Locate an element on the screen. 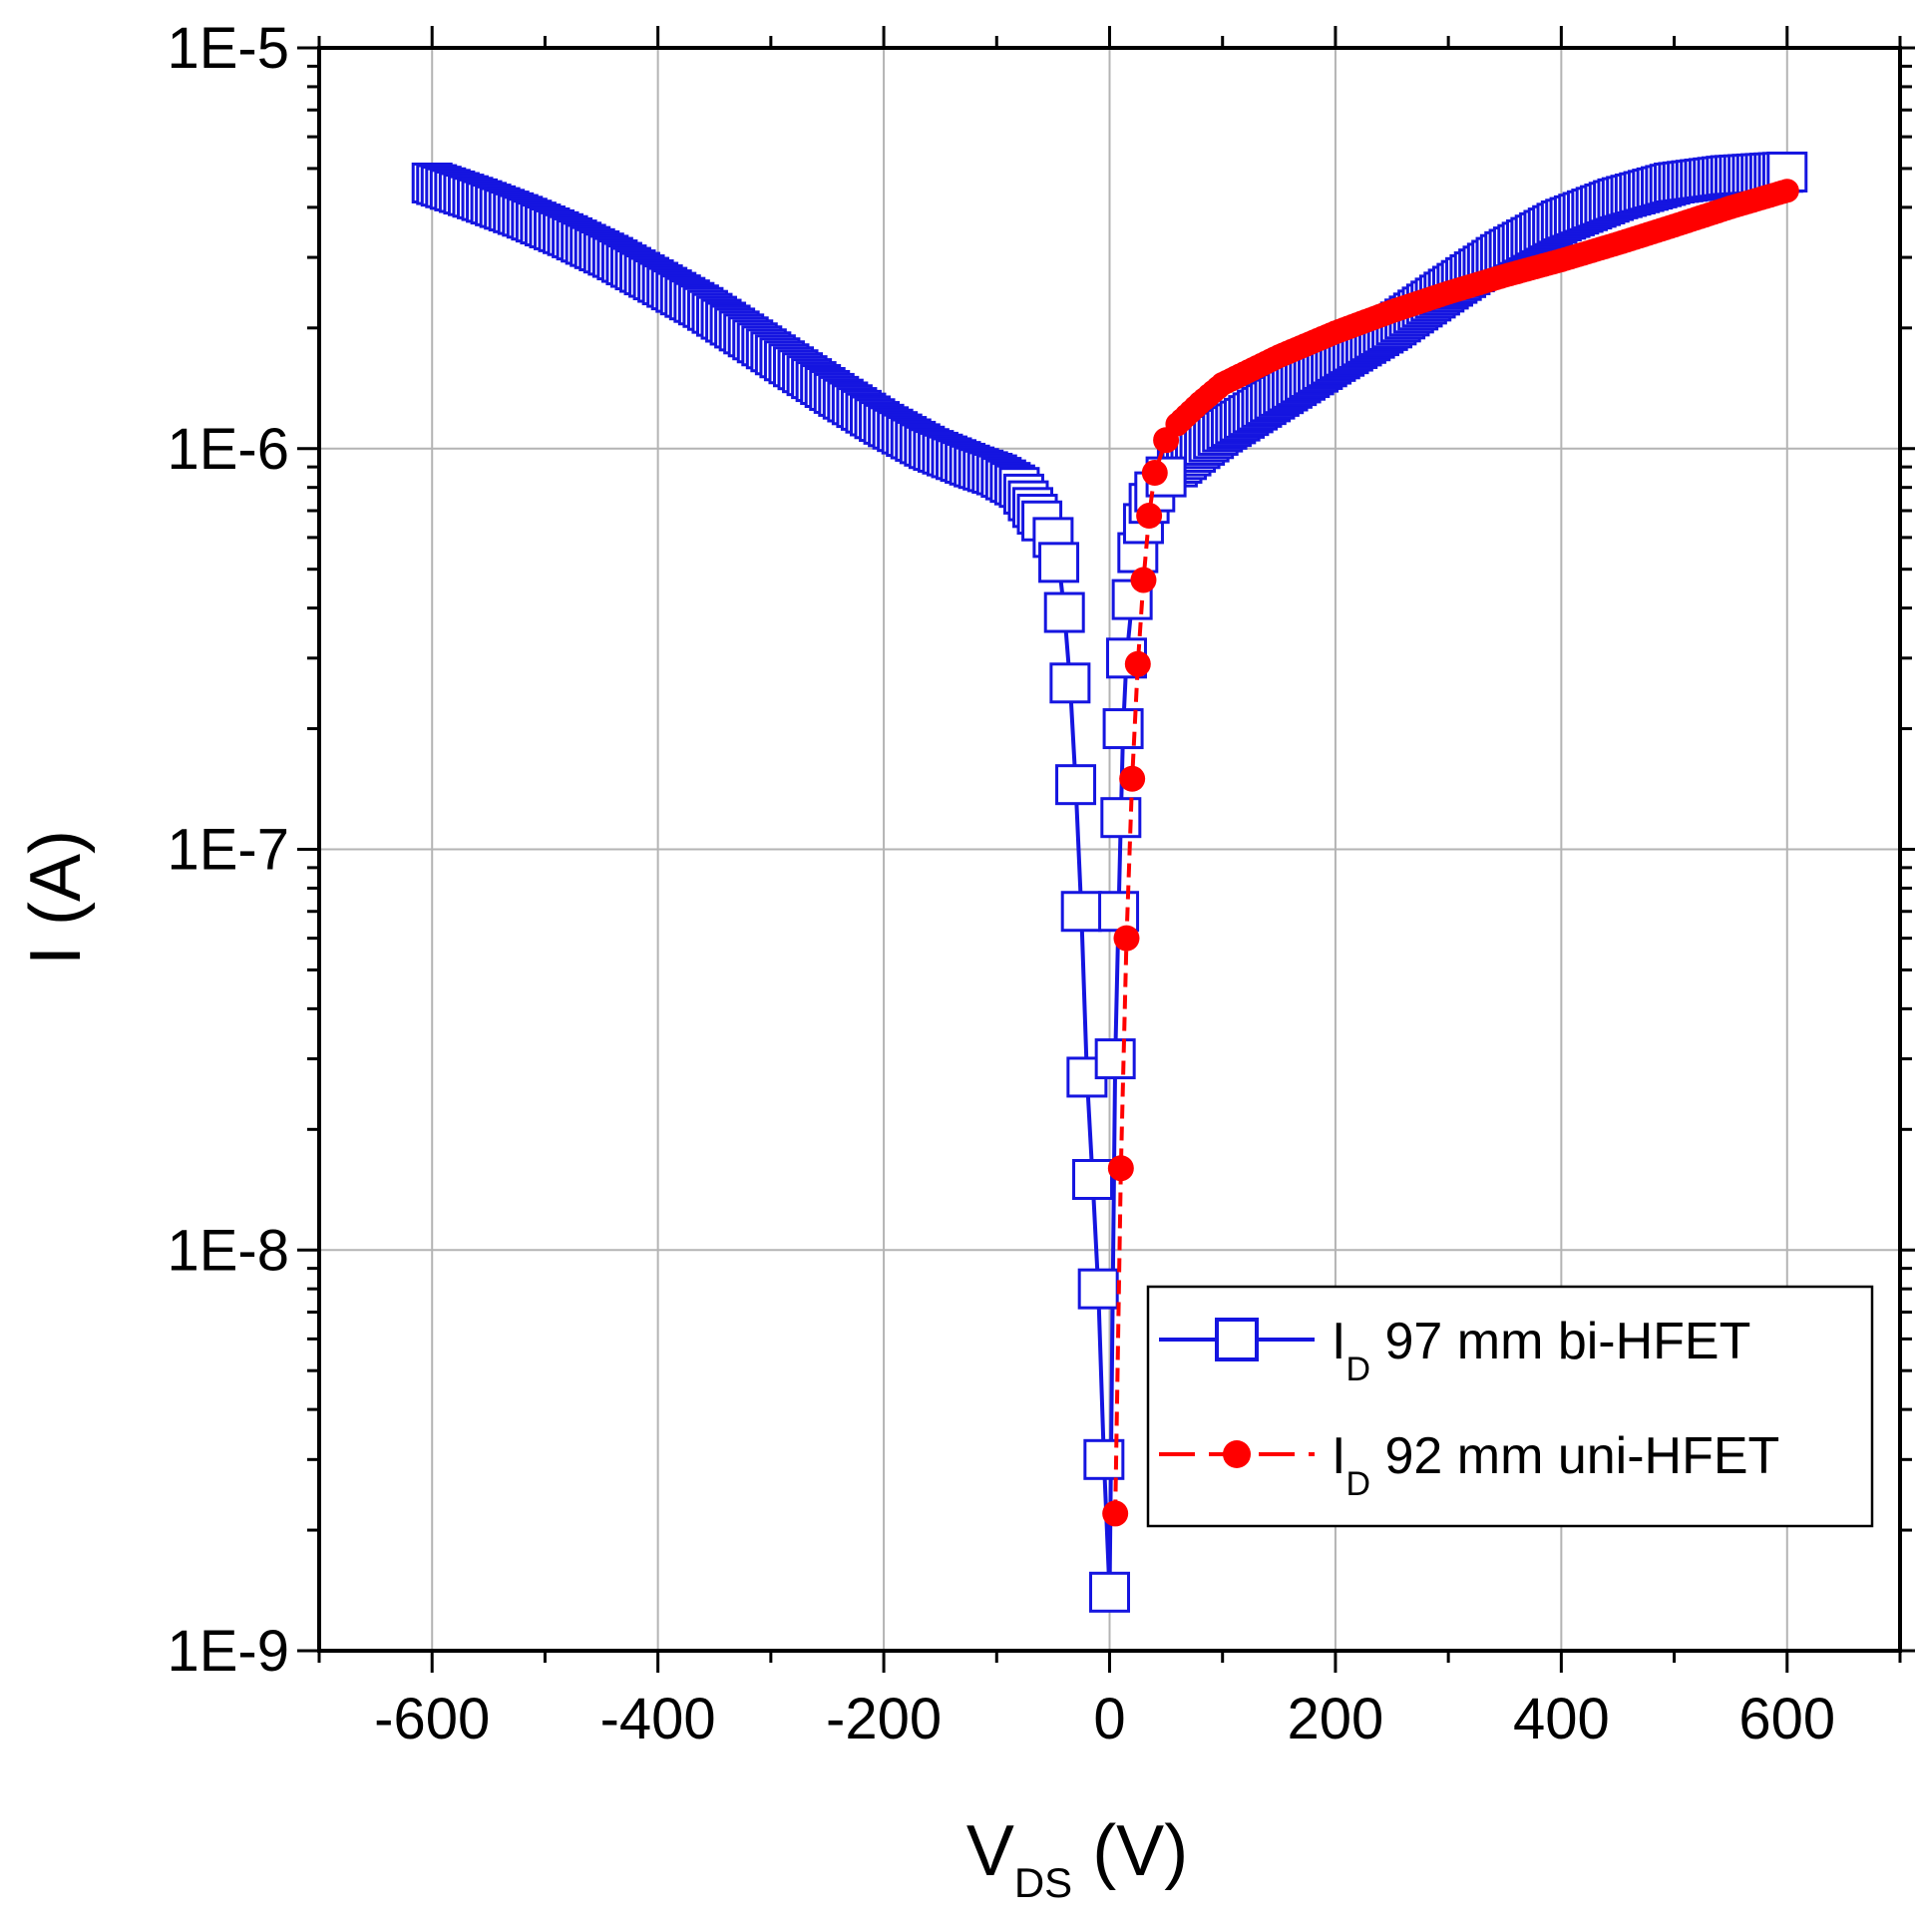 The width and height of the screenshot is (1915, 1932). legend-entry-bi-hfet: ID 97 mm bi-HFET is located at coordinates (1454, 1350).